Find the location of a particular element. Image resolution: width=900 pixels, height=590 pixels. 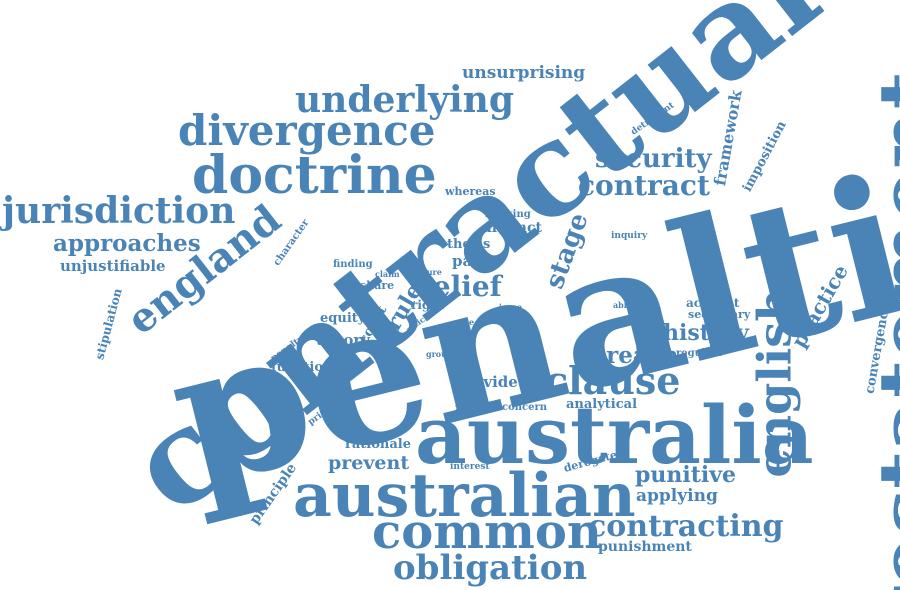

word-issue: issue is located at coordinates (510, 307).